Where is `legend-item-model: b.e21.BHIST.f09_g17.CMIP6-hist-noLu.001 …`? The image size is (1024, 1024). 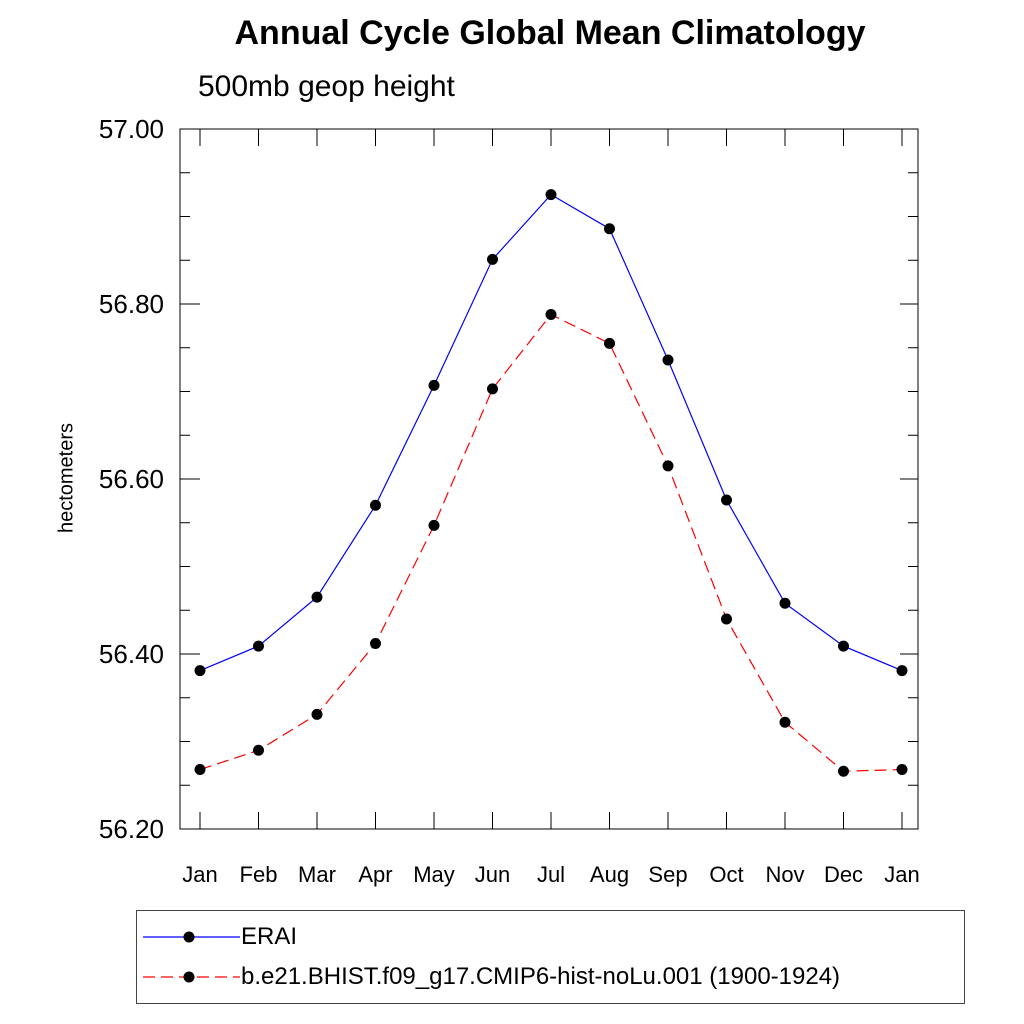 legend-item-model: b.e21.BHIST.f09_g17.CMIP6-hist-noLu.001 … is located at coordinates (550, 977).